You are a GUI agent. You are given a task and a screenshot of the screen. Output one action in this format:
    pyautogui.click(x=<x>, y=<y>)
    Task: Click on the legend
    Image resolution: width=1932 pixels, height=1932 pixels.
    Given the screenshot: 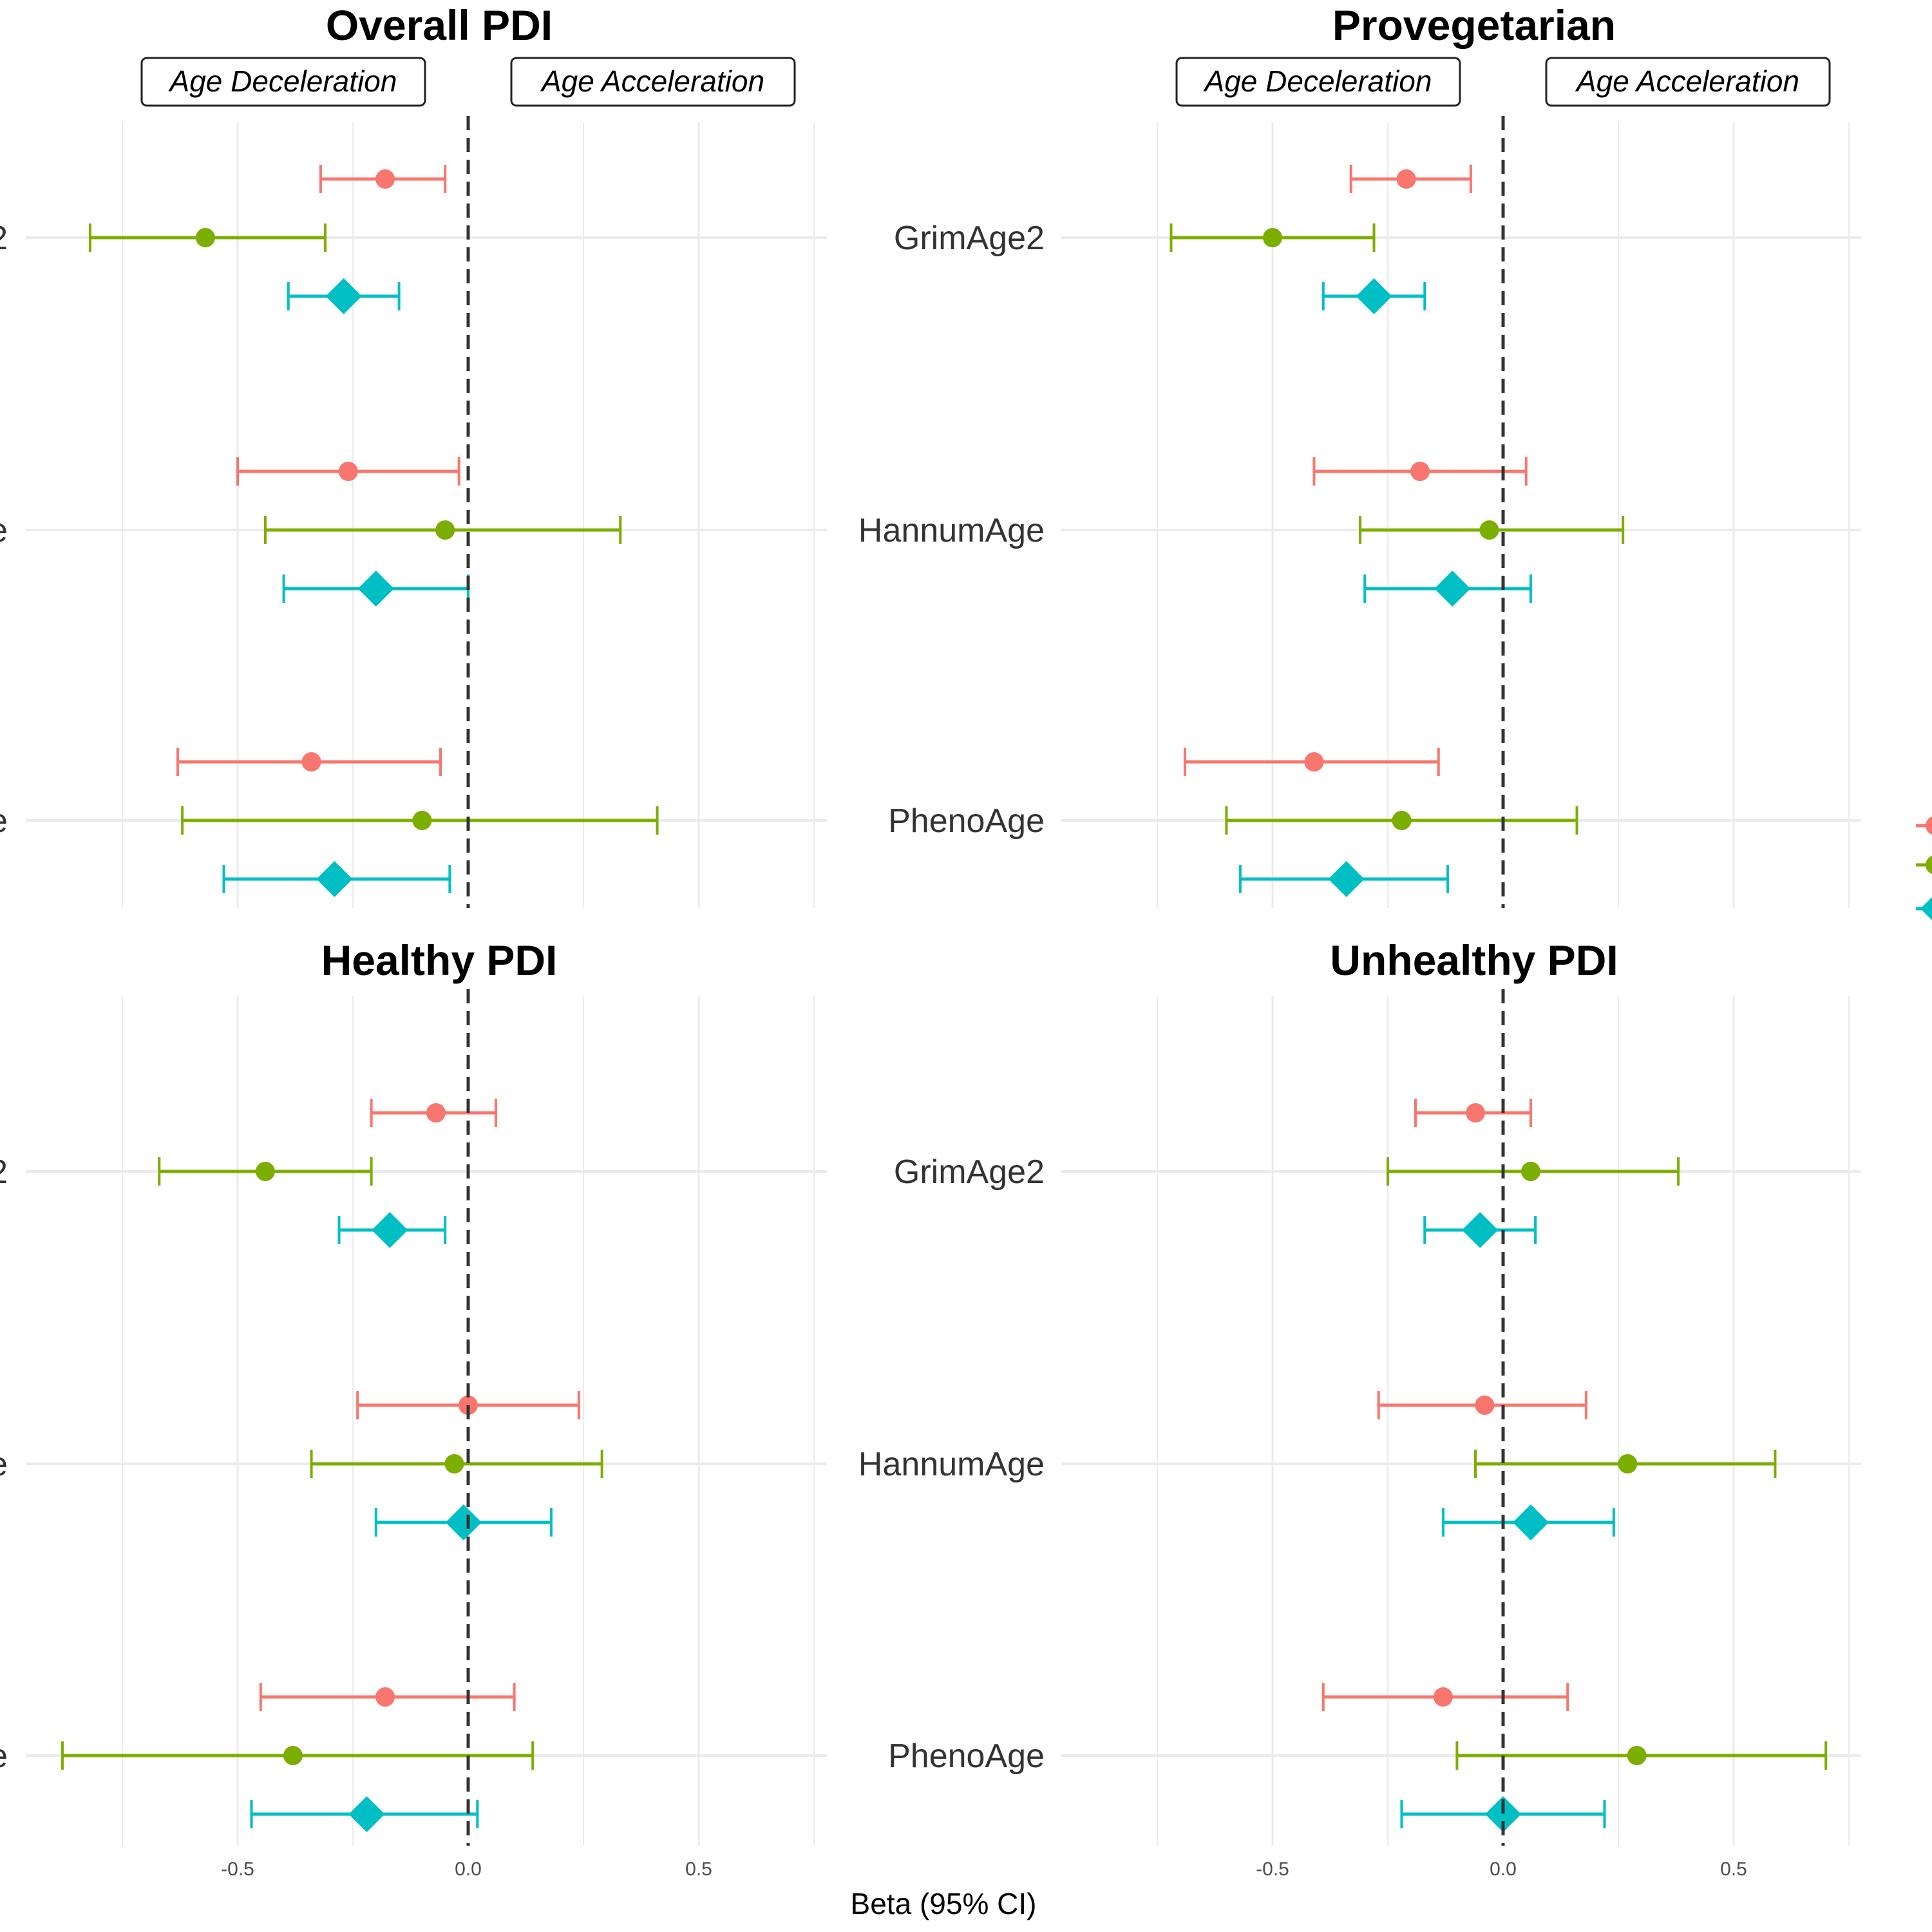 What is the action you would take?
    pyautogui.click(x=1924, y=868)
    